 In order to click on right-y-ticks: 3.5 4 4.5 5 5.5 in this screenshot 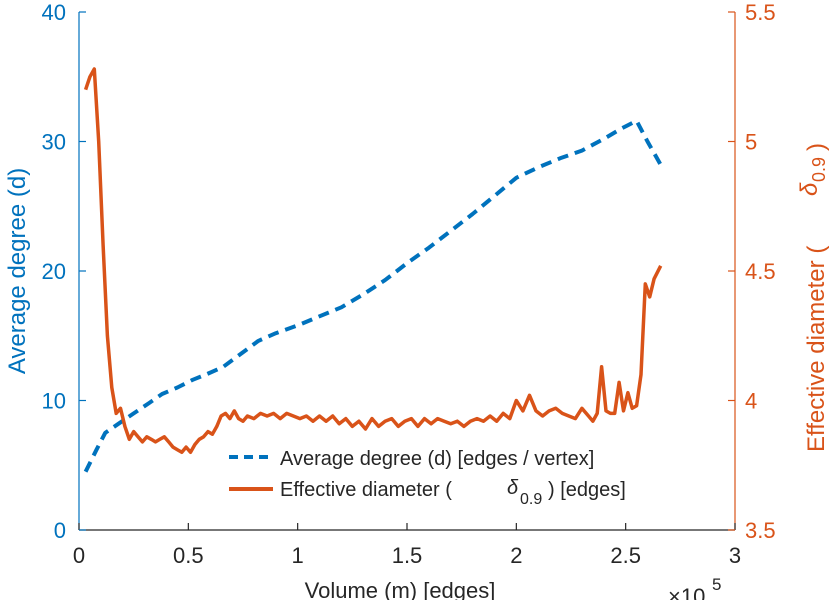, I will do `click(752, 271)`.